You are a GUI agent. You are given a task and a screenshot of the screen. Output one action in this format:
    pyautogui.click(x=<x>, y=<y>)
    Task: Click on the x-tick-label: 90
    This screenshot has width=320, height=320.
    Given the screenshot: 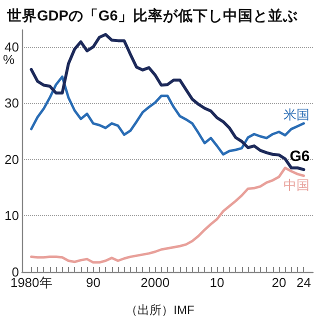 What is the action you would take?
    pyautogui.click(x=93, y=282)
    